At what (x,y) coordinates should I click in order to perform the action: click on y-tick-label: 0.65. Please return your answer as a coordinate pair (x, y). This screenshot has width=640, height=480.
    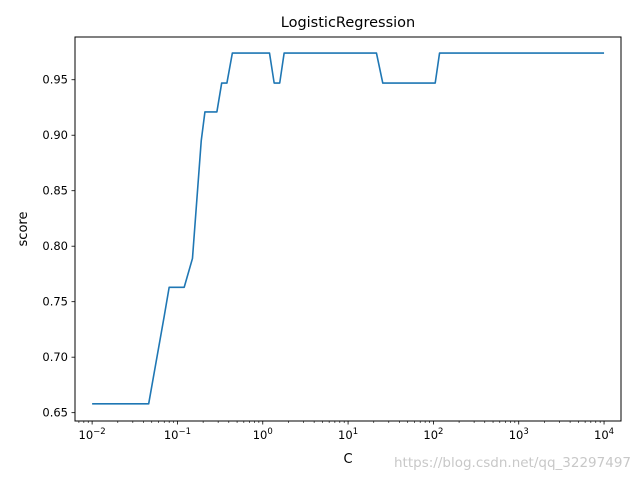
    Looking at the image, I should click on (55, 413).